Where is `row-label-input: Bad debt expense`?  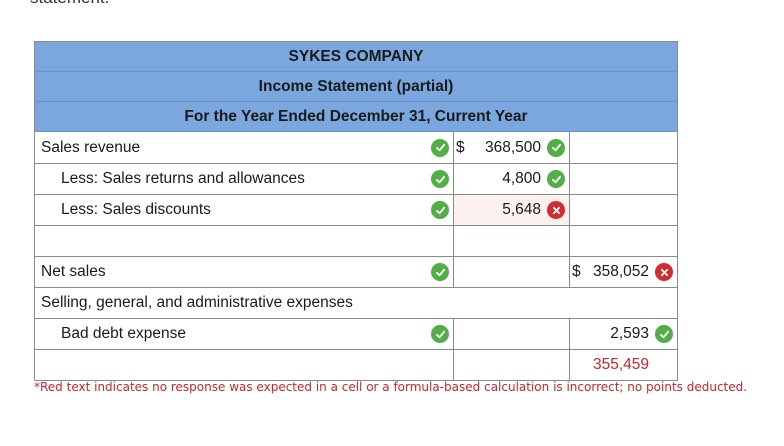 row-label-input: Bad debt expense is located at coordinates (123, 333).